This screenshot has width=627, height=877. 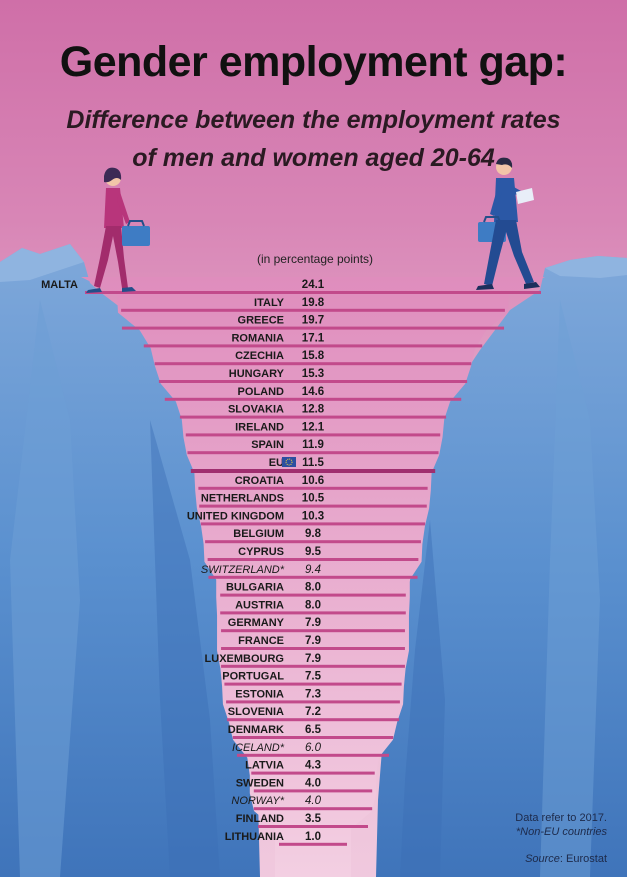 I want to click on bar-iceland, so click(x=313, y=755).